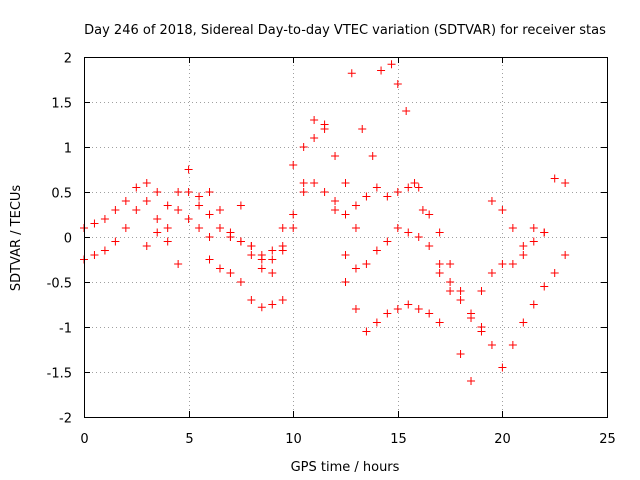 The image size is (640, 480). Describe the element at coordinates (502, 439) in the screenshot. I see `x-tick-label: 20` at that location.